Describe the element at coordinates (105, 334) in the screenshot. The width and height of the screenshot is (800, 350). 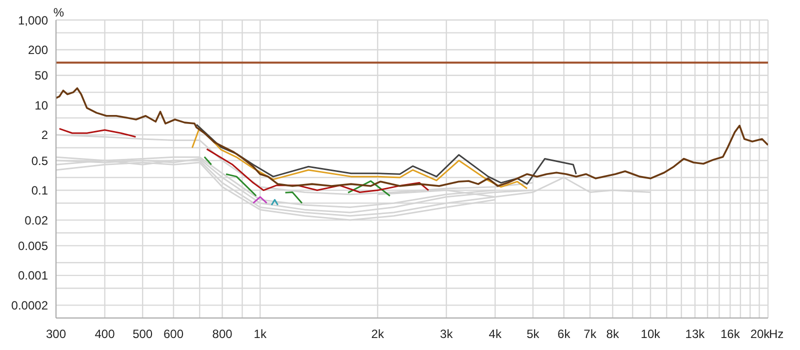
I see `x-tick-label: 400` at that location.